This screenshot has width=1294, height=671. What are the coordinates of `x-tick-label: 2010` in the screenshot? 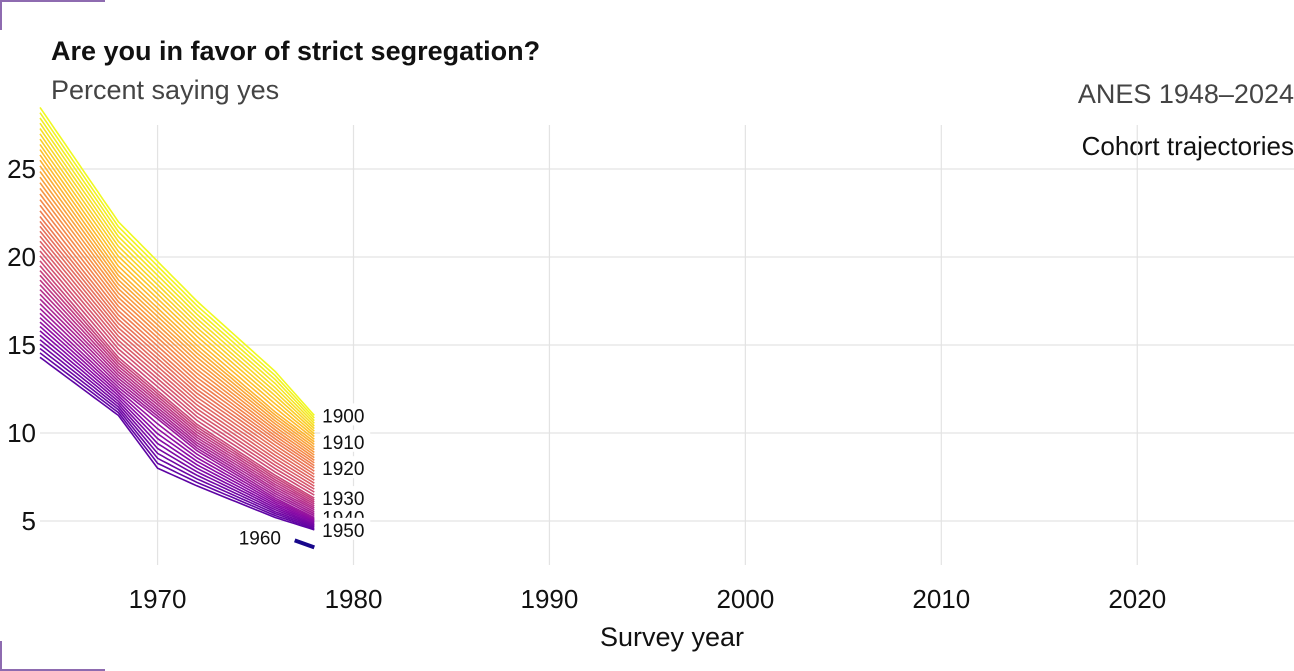 It's located at (941, 599).